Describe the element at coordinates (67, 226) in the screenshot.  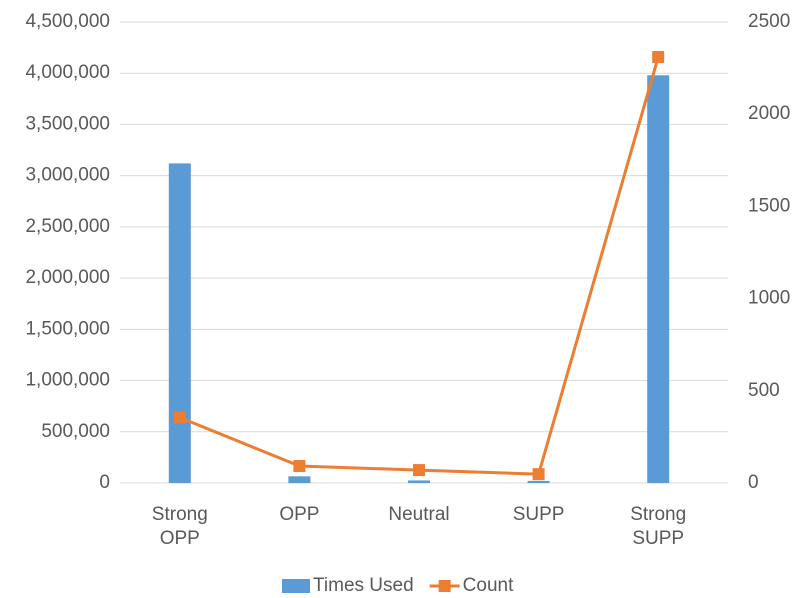
I see `y-tick-label: 2,500,000` at that location.